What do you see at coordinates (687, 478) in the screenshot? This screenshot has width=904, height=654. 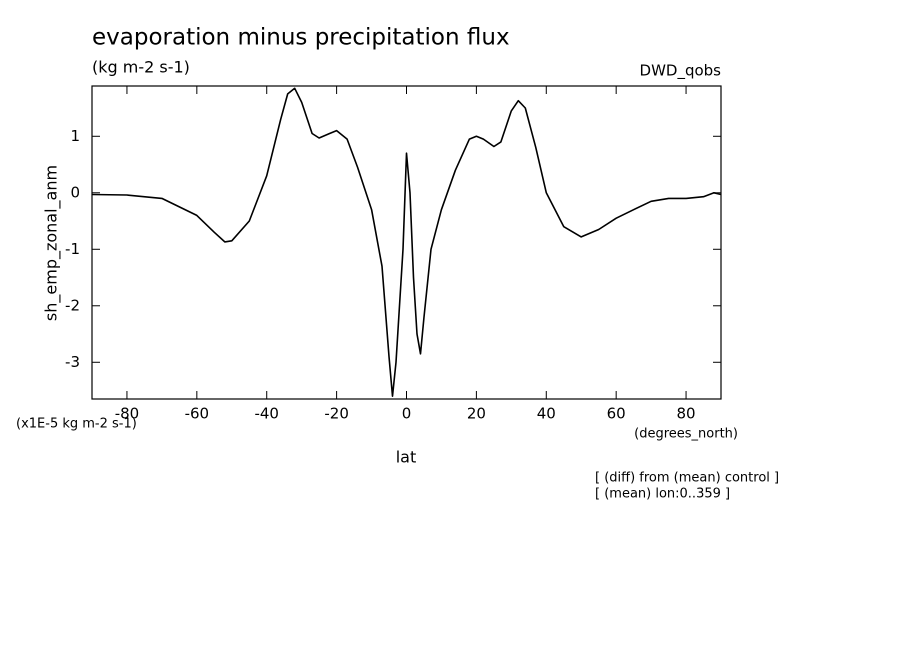 I see `note: [ (diff) from (mean) control ]` at bounding box center [687, 478].